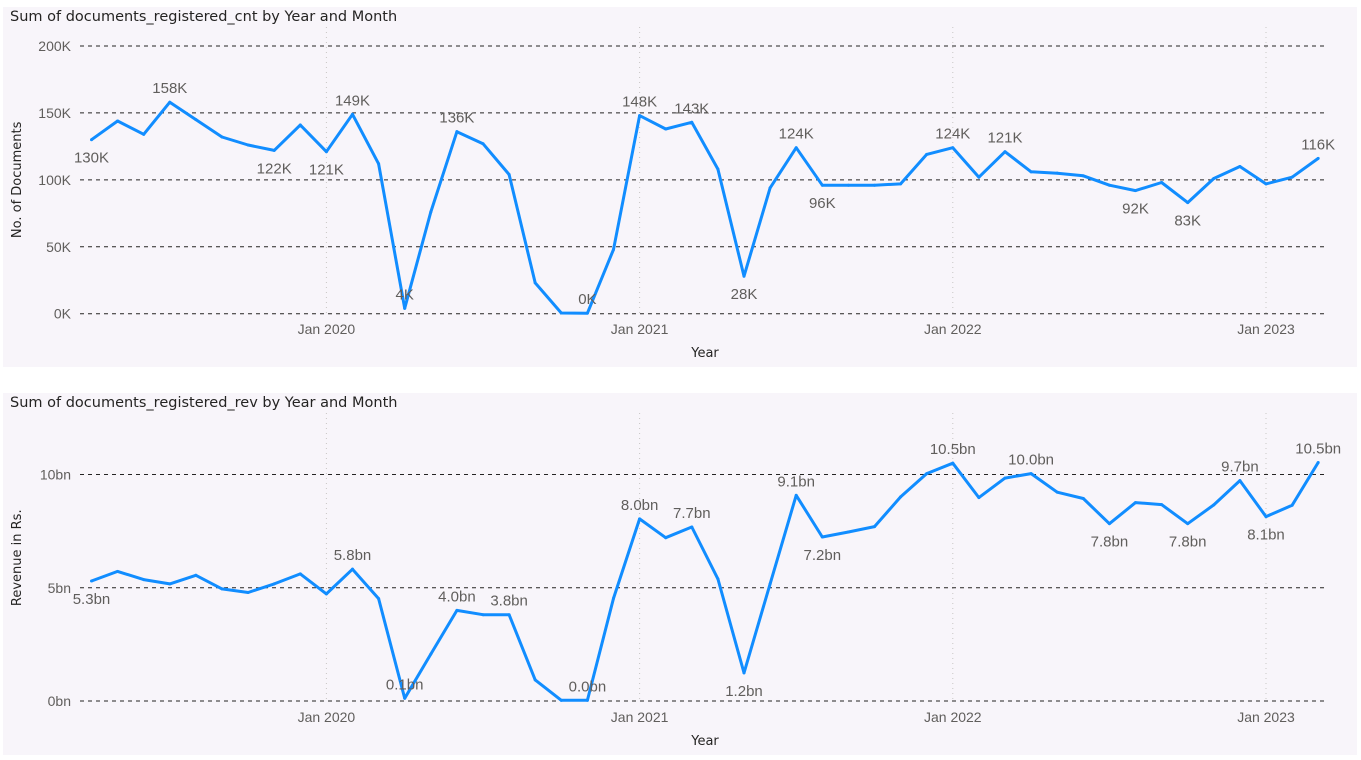 The height and width of the screenshot is (760, 1361). Describe the element at coordinates (1031, 460) in the screenshot. I see `data-label: 10.0bn` at that location.